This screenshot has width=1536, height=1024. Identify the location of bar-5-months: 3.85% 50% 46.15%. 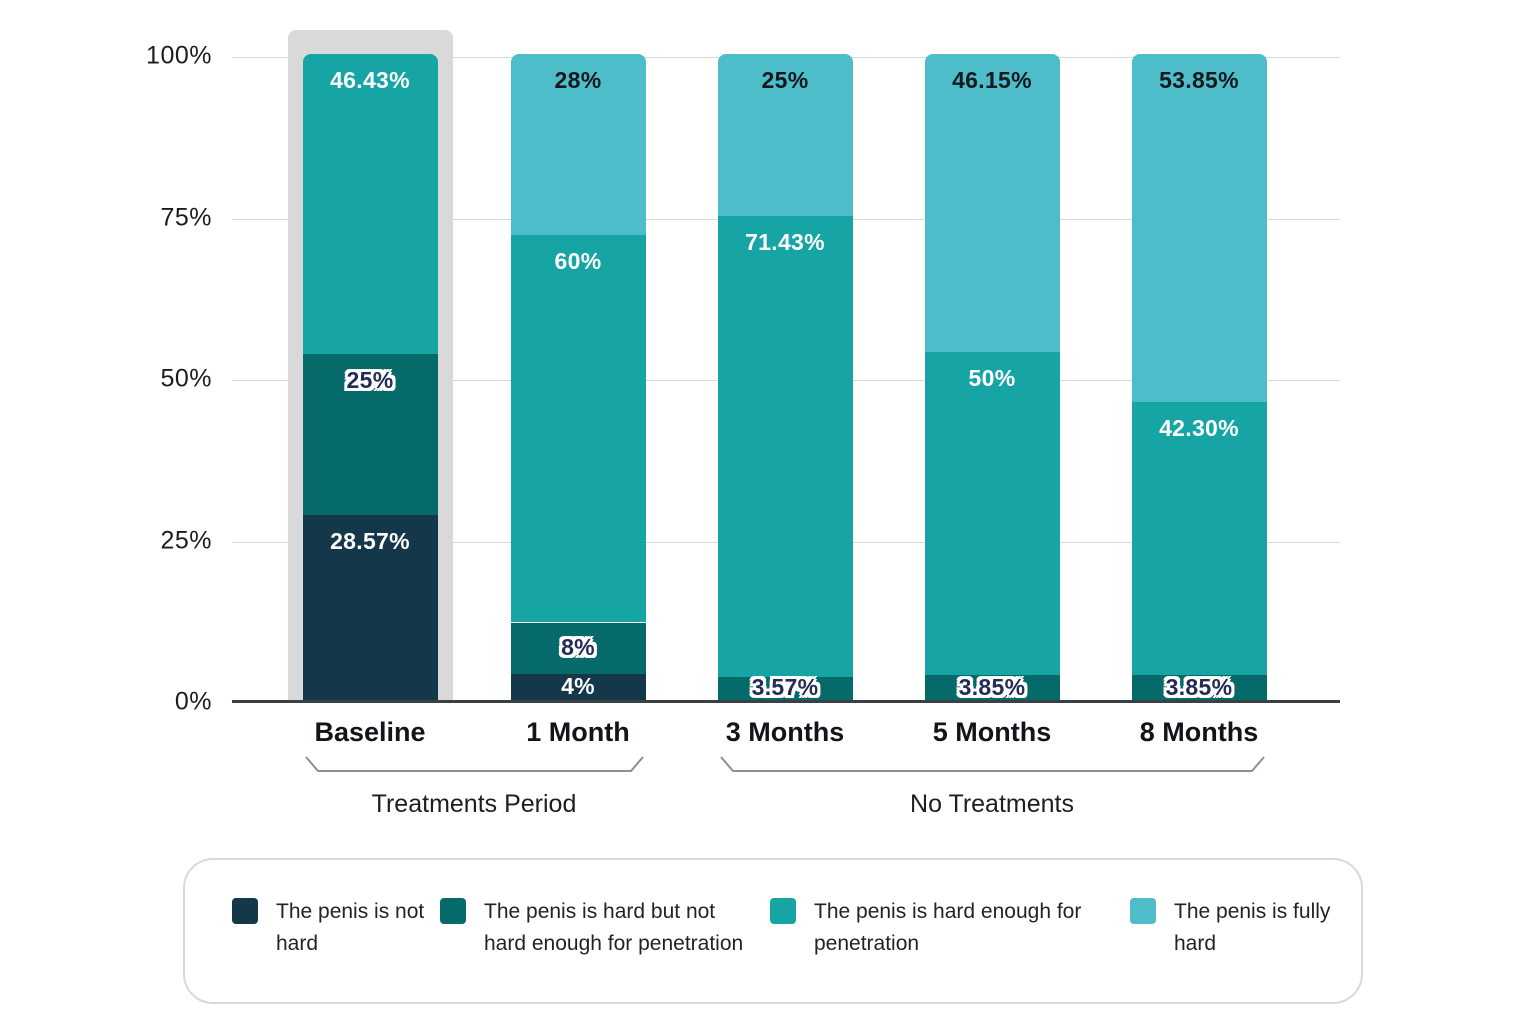
(992, 377).